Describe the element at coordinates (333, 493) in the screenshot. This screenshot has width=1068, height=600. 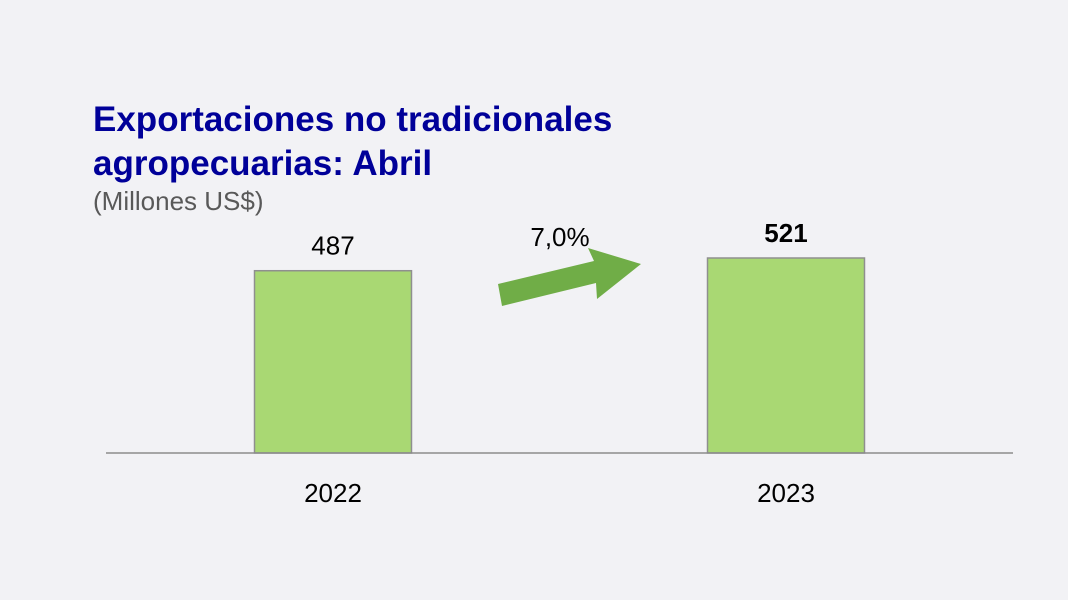
I see `category-label-2022: 2022` at that location.